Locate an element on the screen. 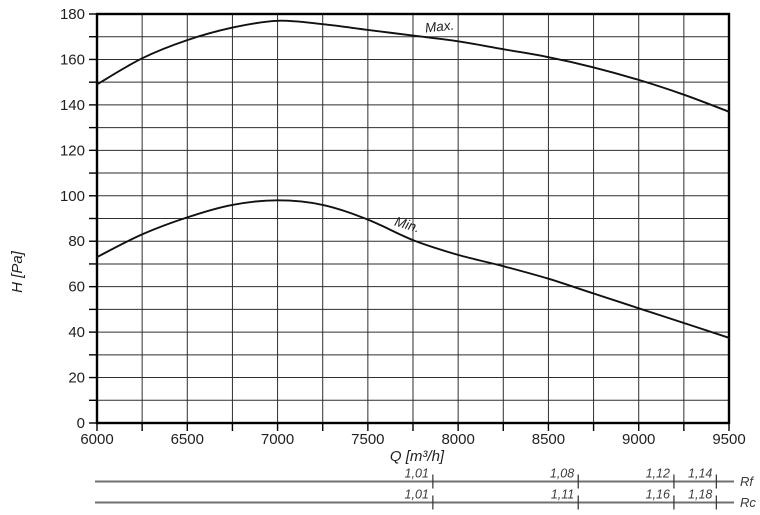  y-axis-tick-label: 160 is located at coordinates (72, 59).